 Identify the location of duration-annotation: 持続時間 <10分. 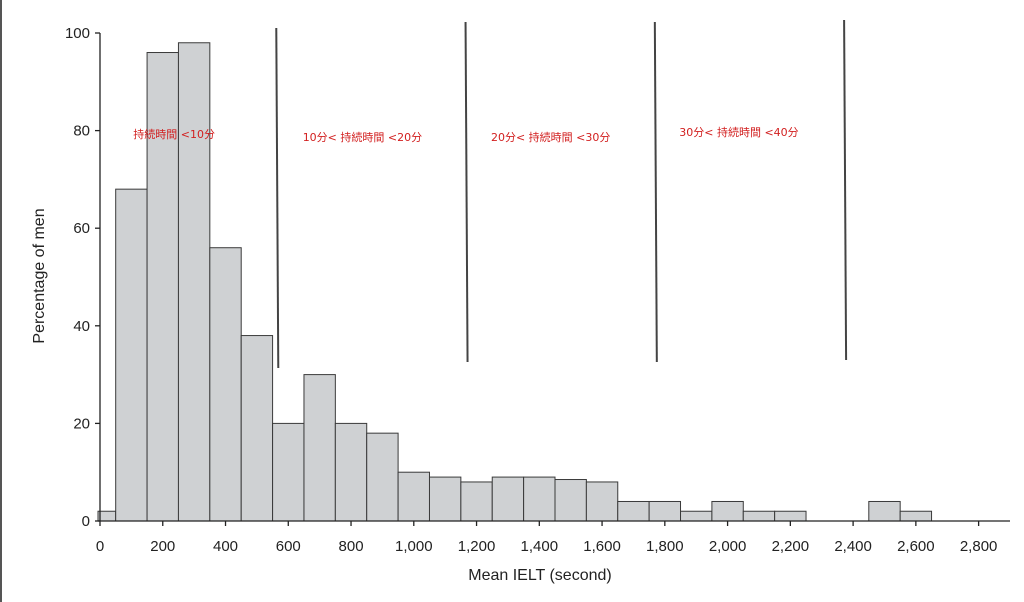
(174, 134).